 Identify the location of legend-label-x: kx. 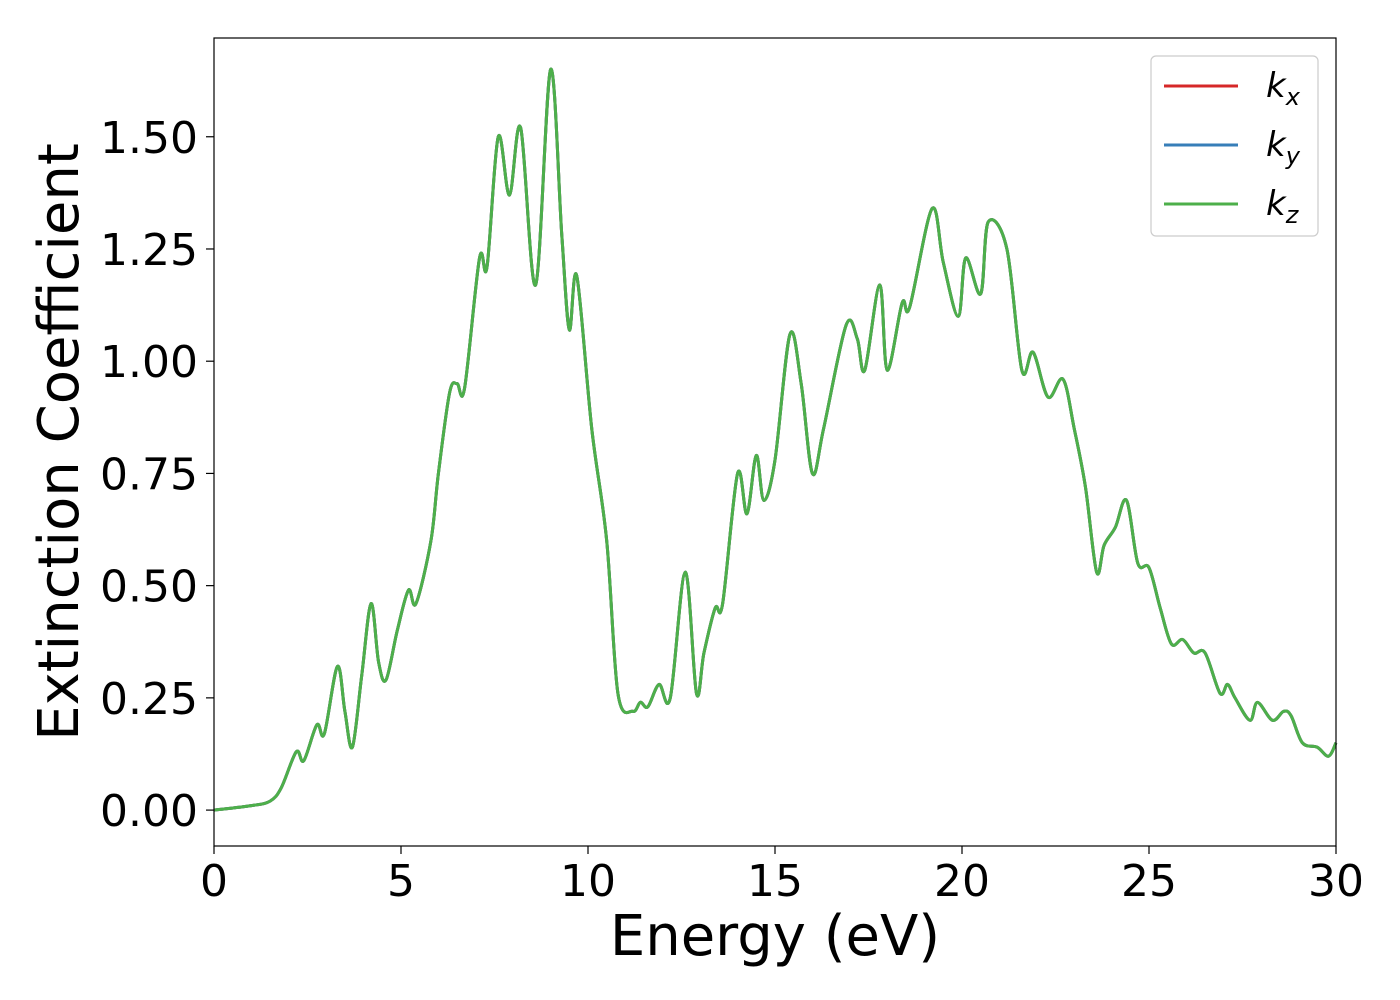
(1283, 88).